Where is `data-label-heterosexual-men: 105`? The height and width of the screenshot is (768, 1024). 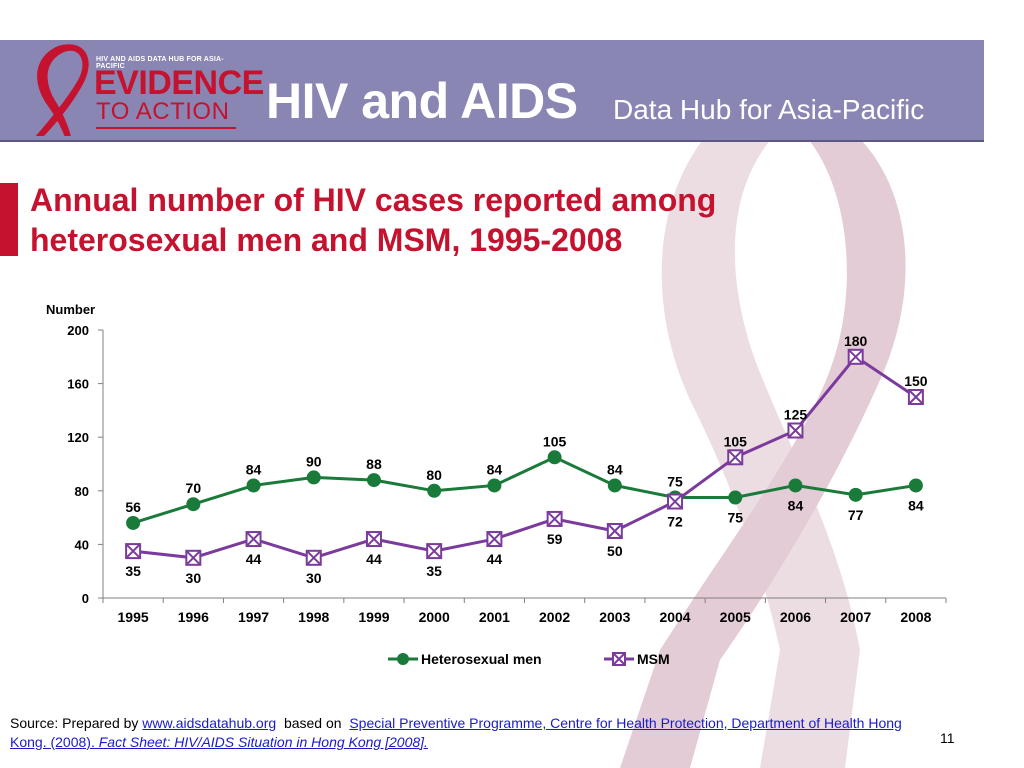 data-label-heterosexual-men: 105 is located at coordinates (555, 441).